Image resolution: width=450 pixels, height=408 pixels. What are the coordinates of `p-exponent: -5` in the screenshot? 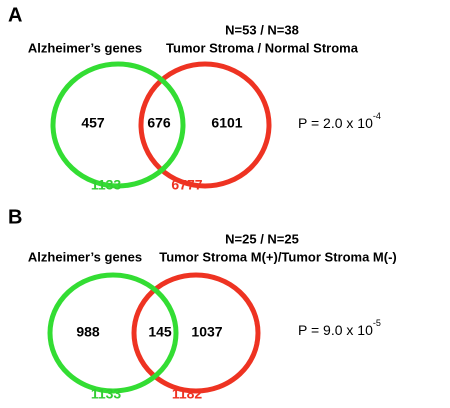 It's located at (377, 323).